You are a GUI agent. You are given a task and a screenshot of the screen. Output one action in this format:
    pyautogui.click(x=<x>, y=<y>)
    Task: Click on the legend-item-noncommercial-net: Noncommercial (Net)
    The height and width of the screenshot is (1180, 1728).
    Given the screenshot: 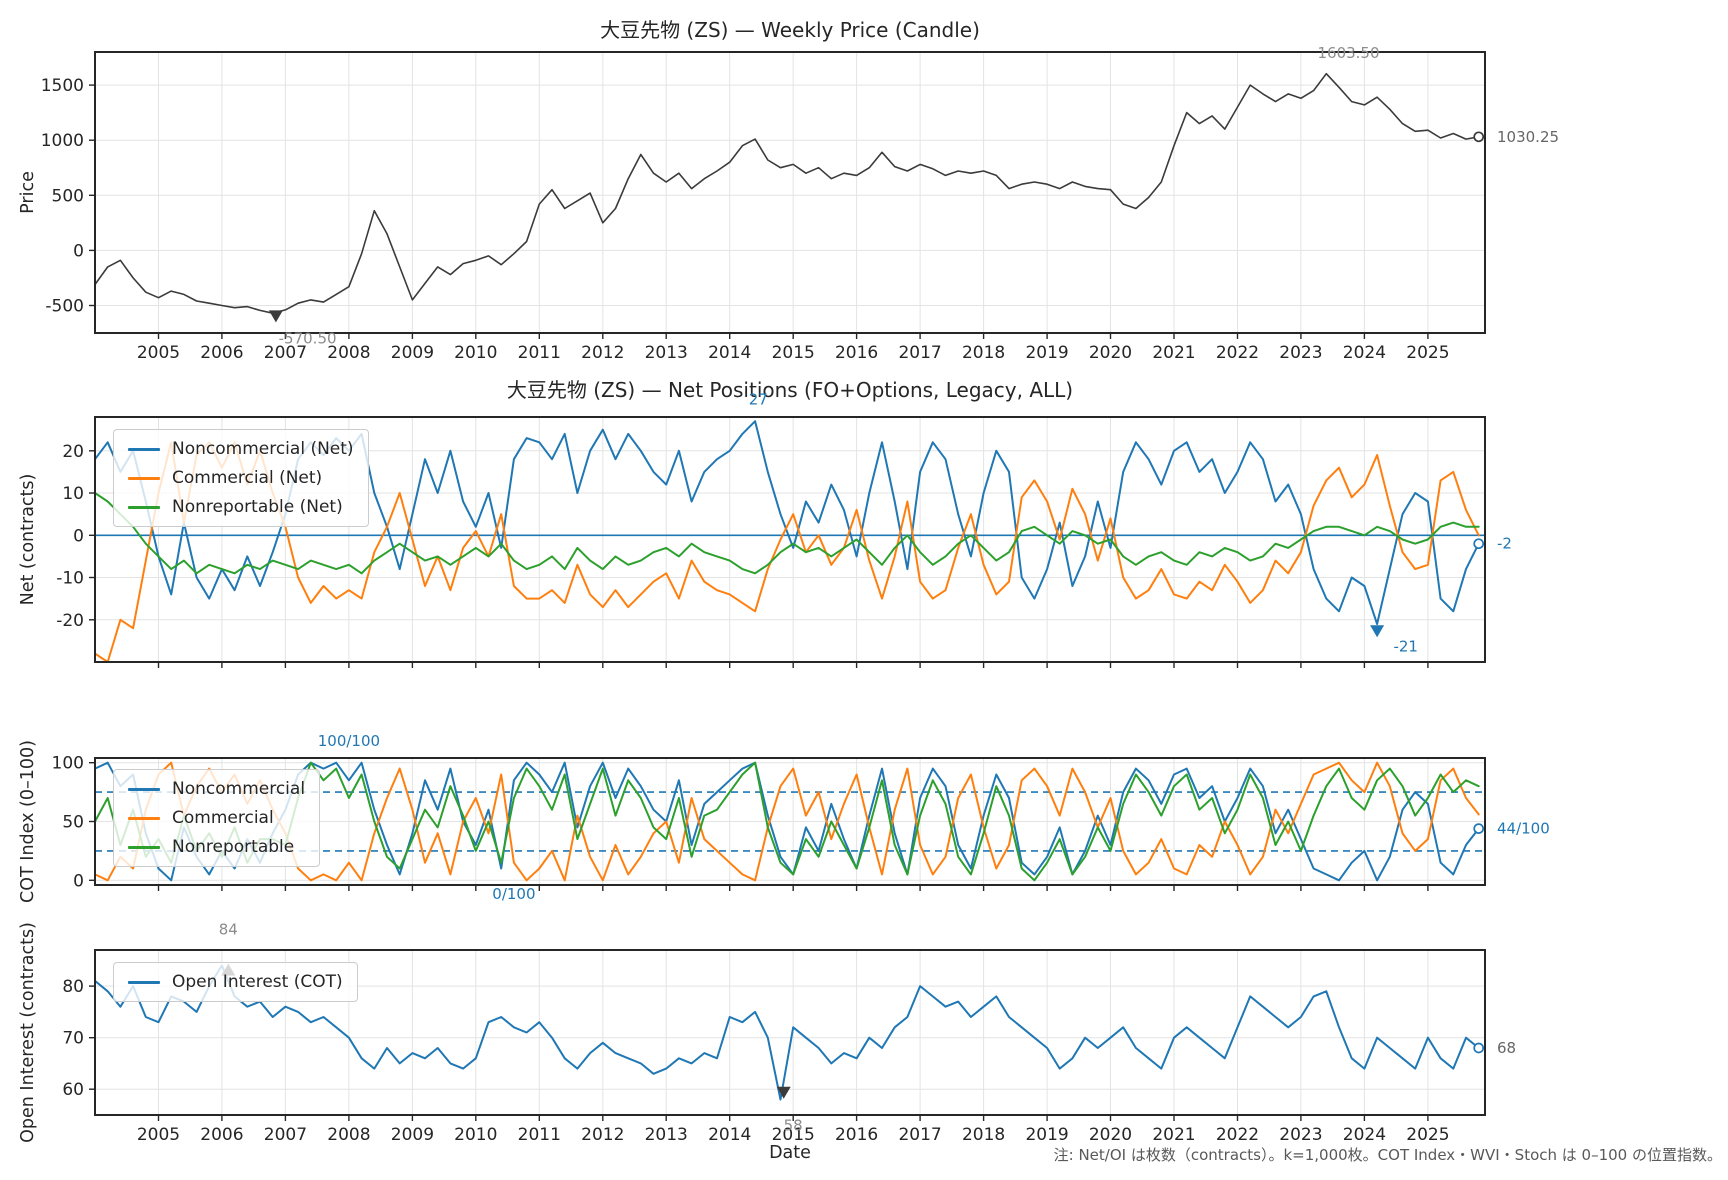 What is the action you would take?
    pyautogui.click(x=241, y=449)
    